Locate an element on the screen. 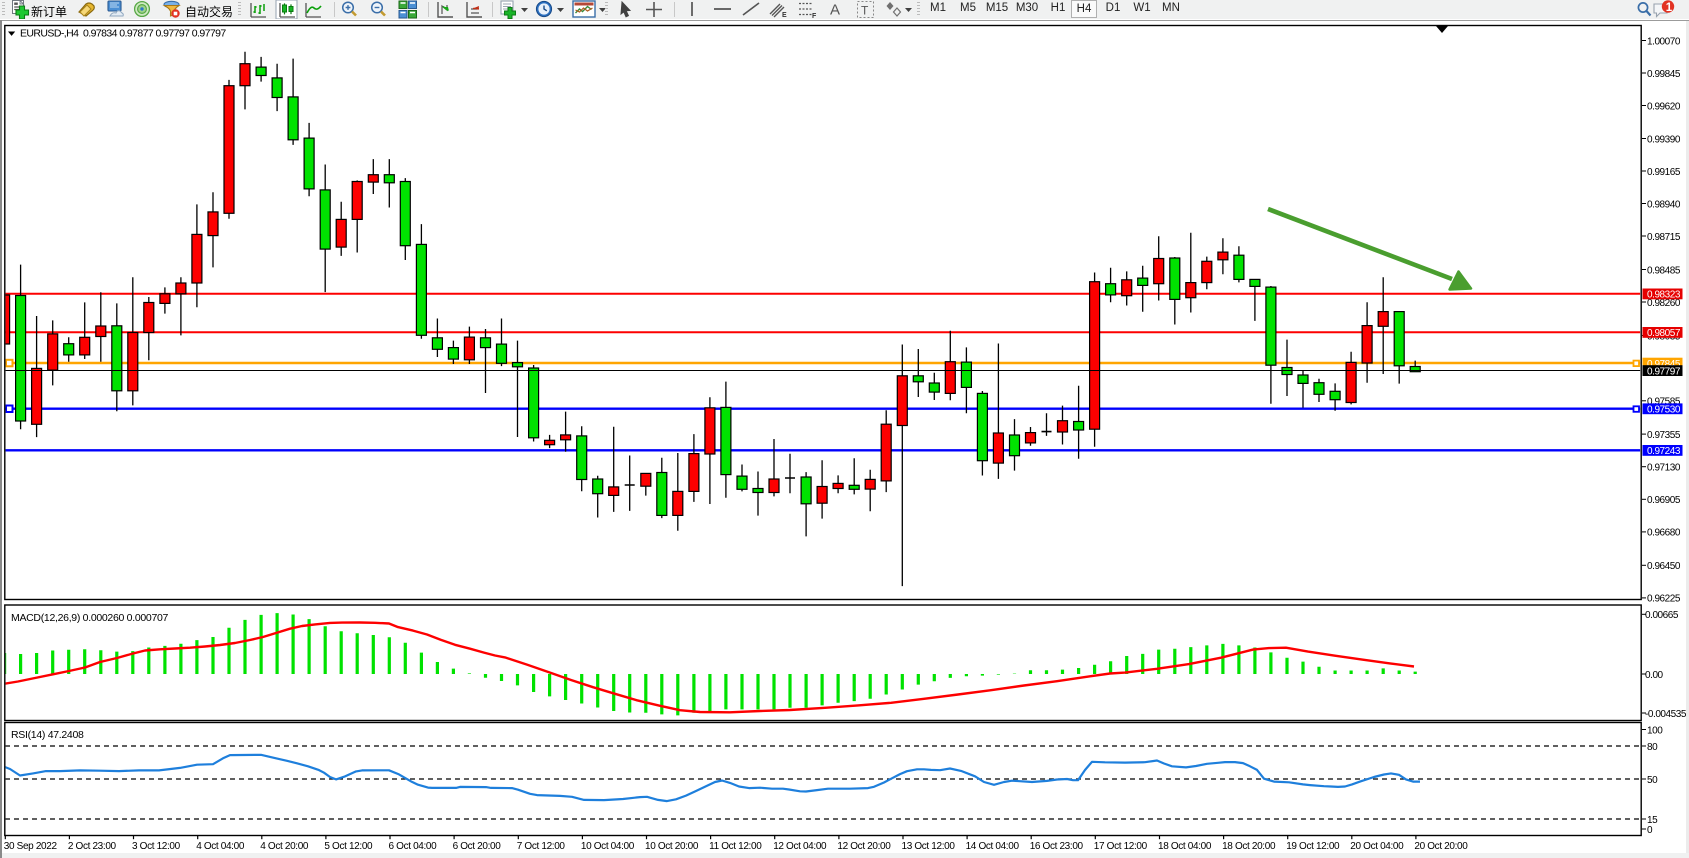  svg-text: 15 is located at coordinates (1652, 820).